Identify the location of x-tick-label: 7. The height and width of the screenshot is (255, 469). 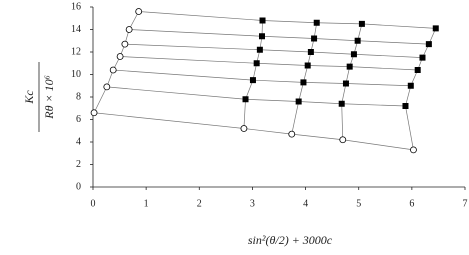
(465, 203).